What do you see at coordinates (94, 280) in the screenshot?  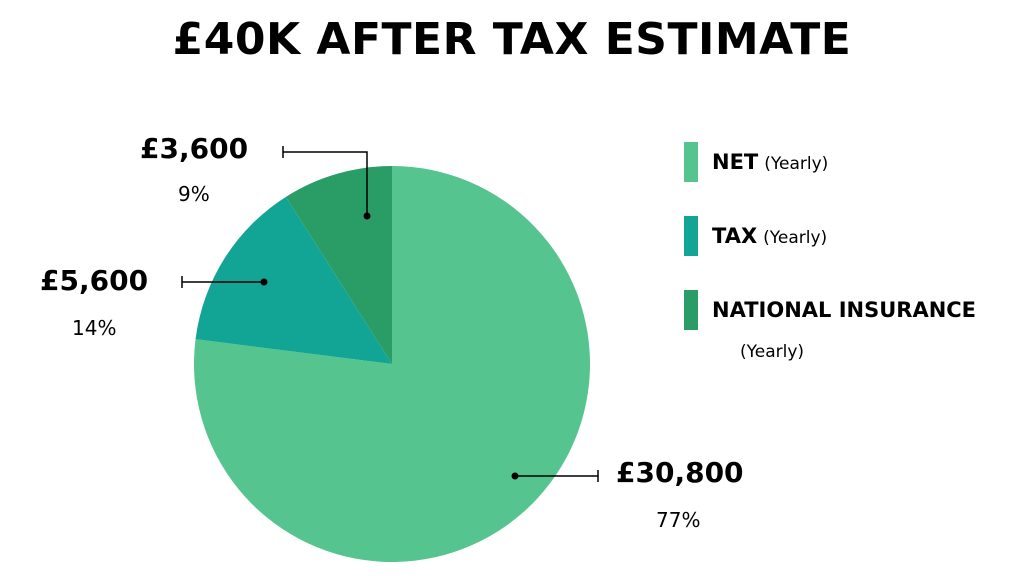 I see `data-label-value-tax: £5,600` at bounding box center [94, 280].